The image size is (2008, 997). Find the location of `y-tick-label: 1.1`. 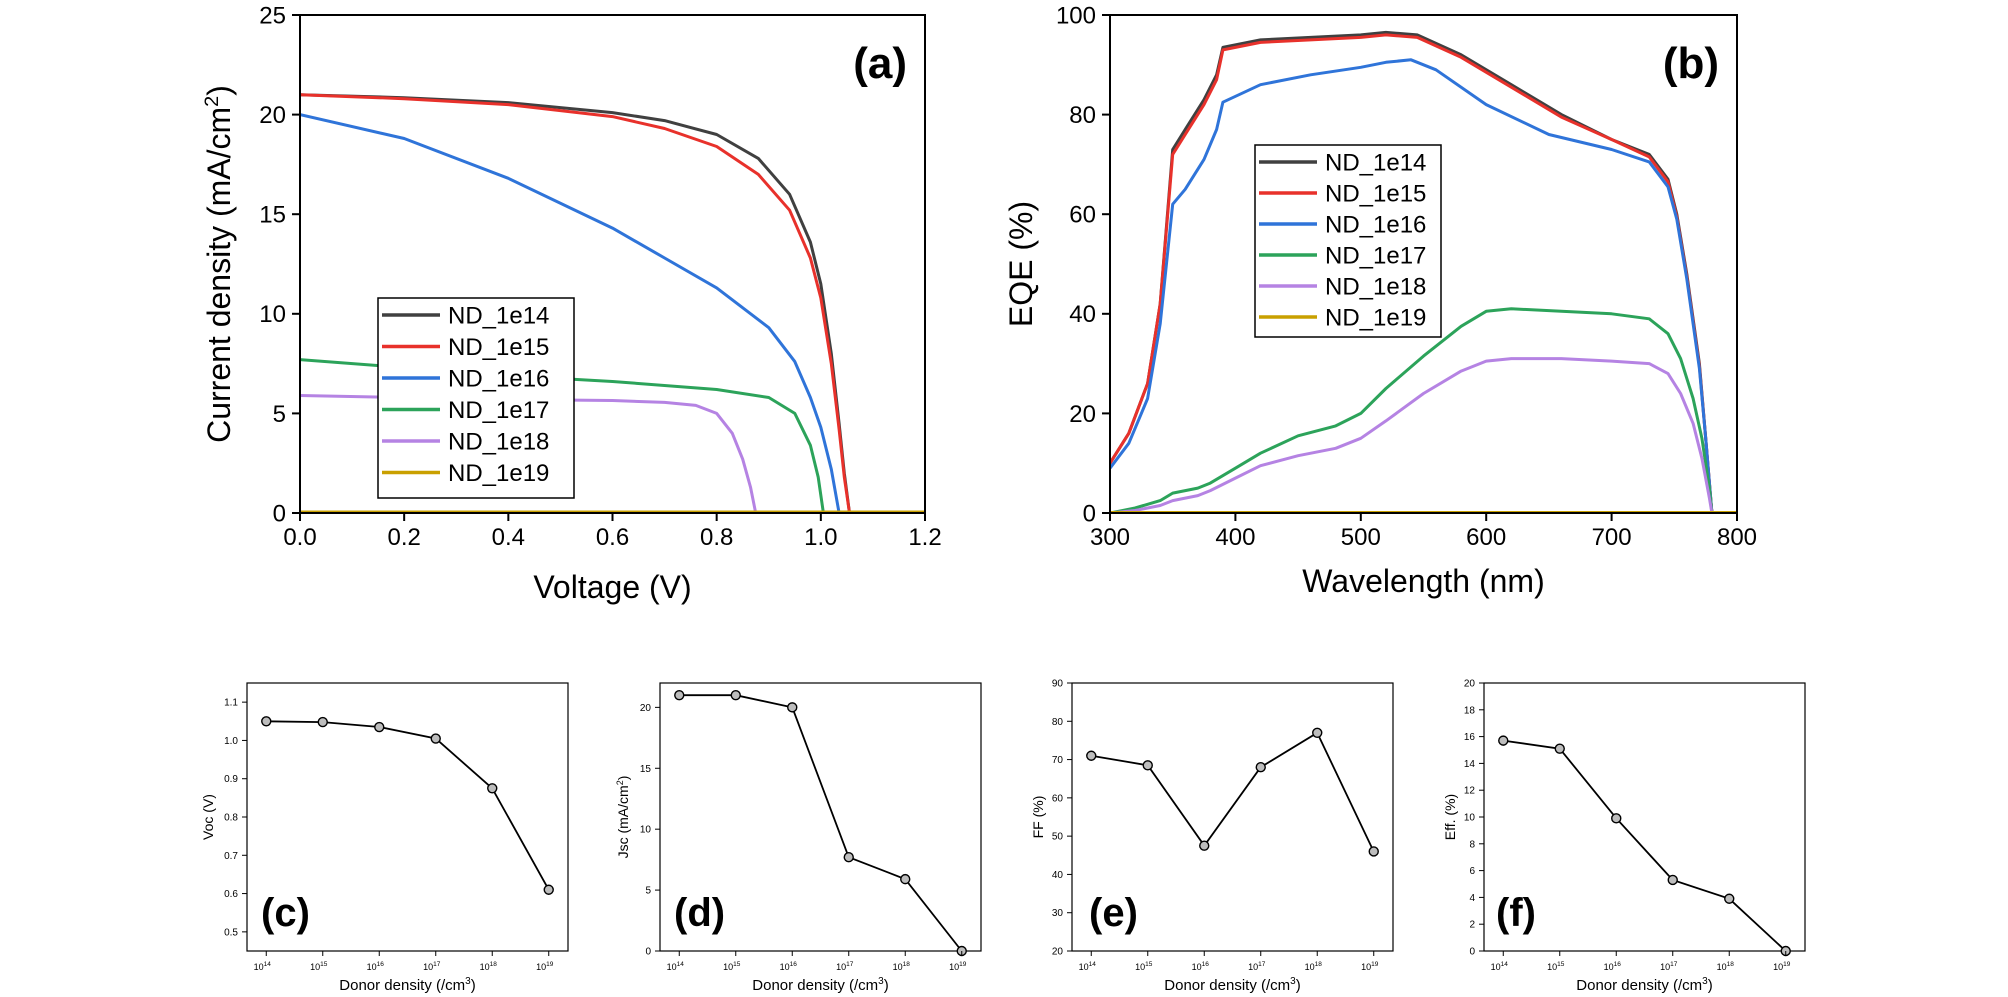

y-tick-label: 1.1 is located at coordinates (231, 703).